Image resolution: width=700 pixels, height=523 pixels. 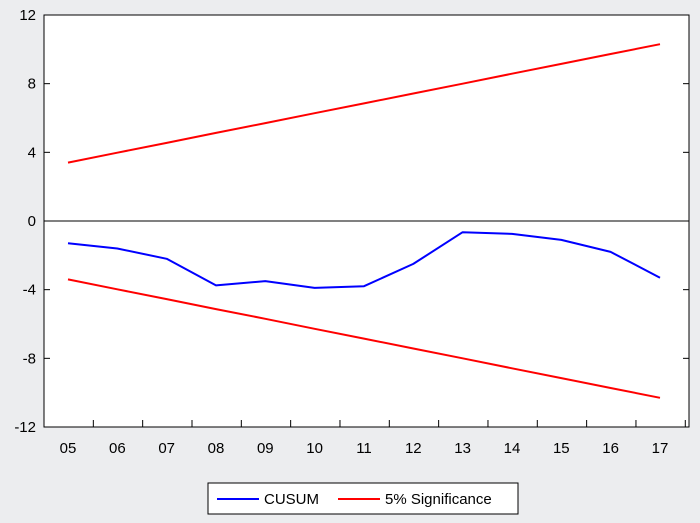 What do you see at coordinates (610, 448) in the screenshot?
I see `x-tick-label: 16` at bounding box center [610, 448].